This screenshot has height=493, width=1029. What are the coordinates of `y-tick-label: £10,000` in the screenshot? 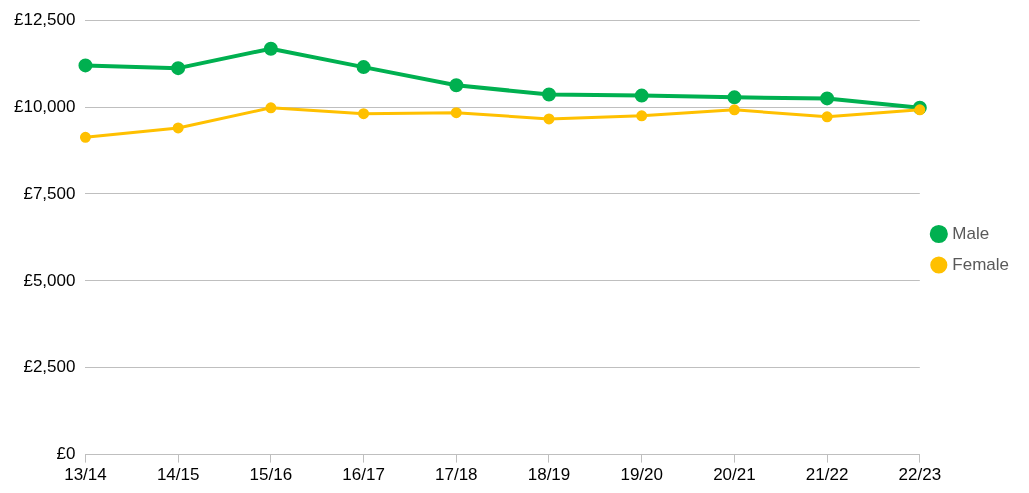 It's located at (45, 106).